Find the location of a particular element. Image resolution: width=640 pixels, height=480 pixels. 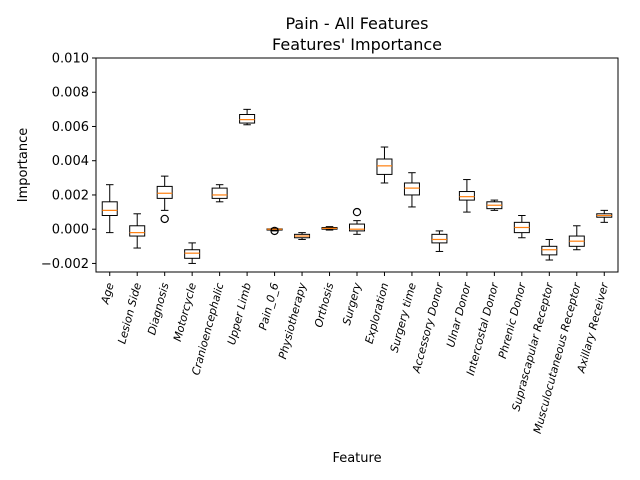

box-accessory-donor is located at coordinates (439, 241).